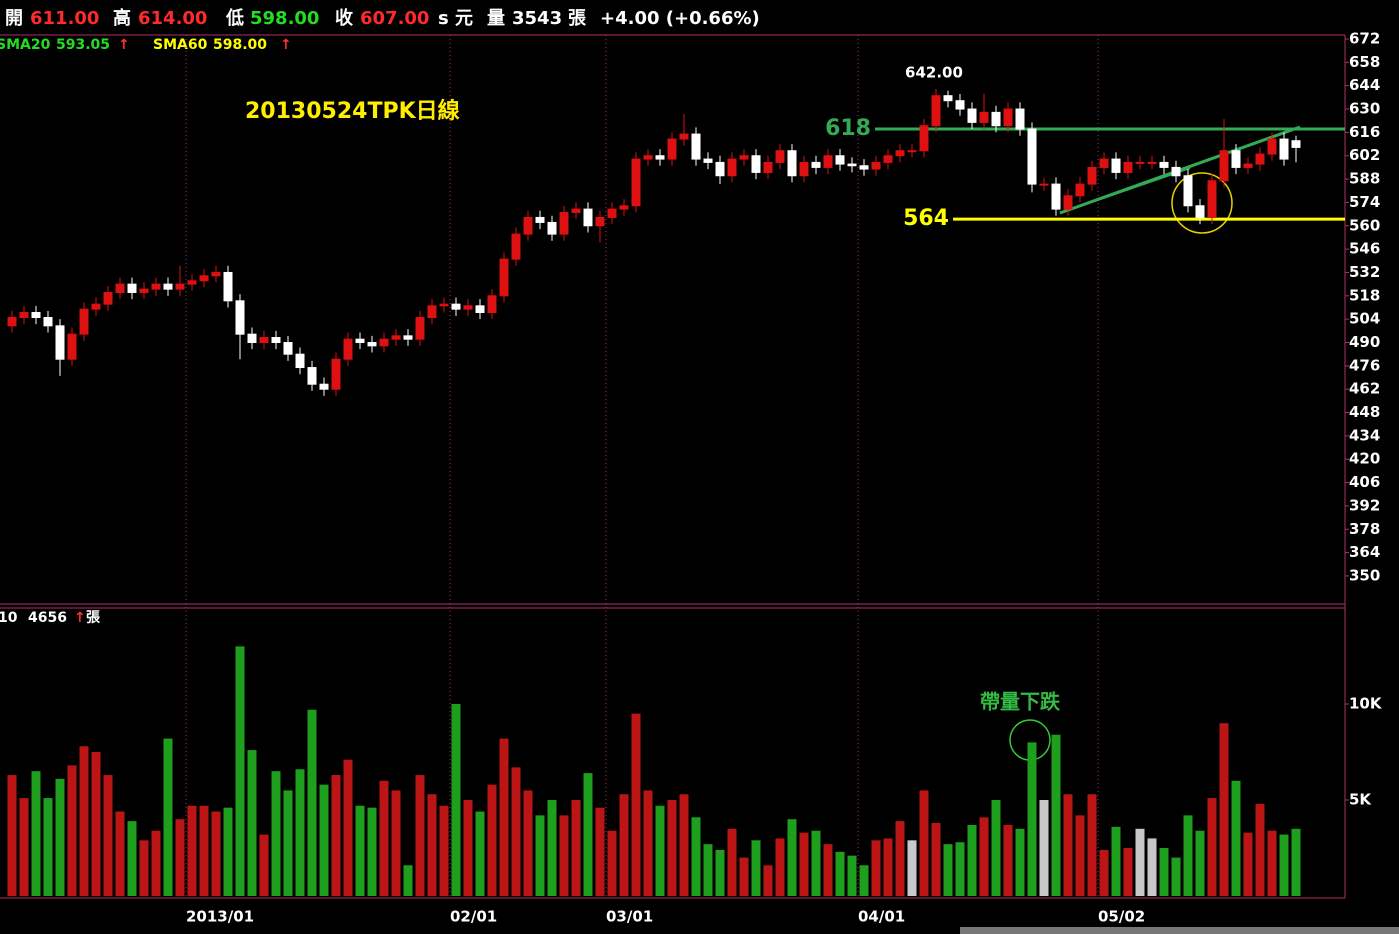 This screenshot has width=1399, height=934. What do you see at coordinates (881, 917) in the screenshot?
I see `x-tick-label: 04/01` at bounding box center [881, 917].